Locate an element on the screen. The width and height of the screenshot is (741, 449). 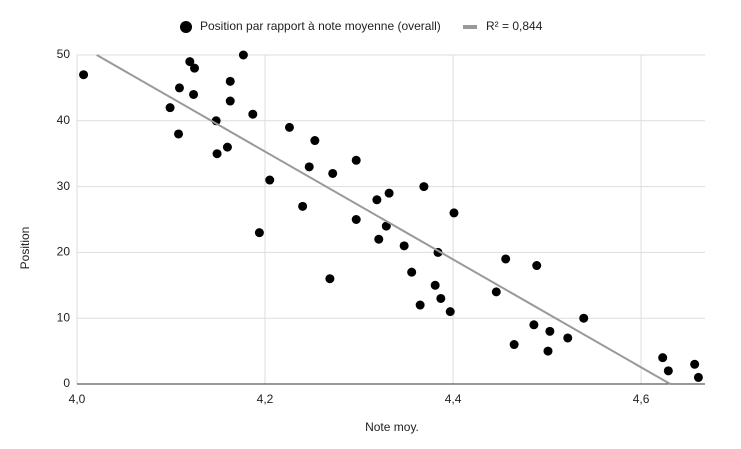
y-tick-label: 30 is located at coordinates (64, 186).